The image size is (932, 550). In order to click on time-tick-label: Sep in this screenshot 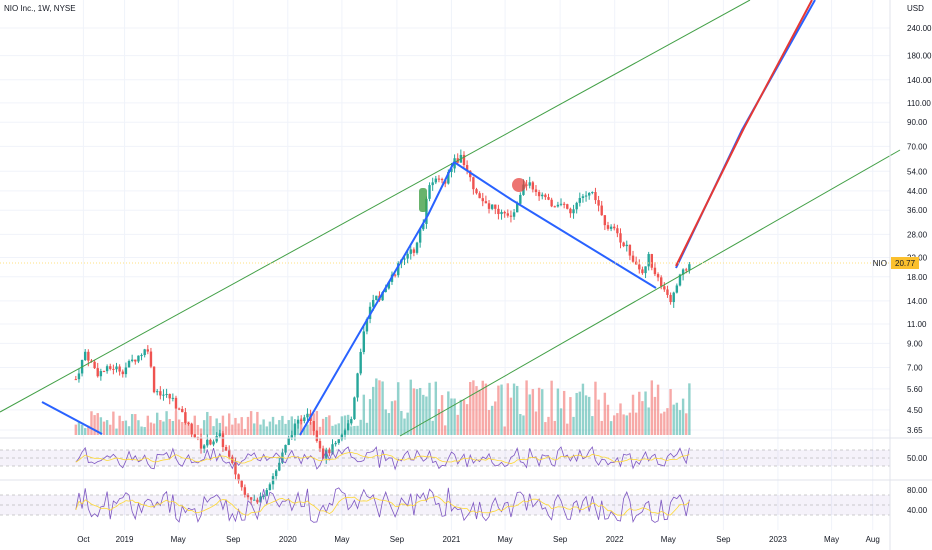, I will do `click(397, 539)`.